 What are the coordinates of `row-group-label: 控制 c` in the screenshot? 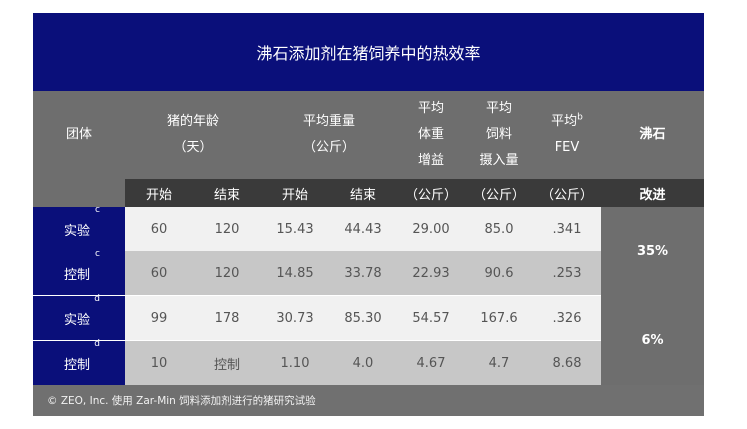 It's located at (79, 271).